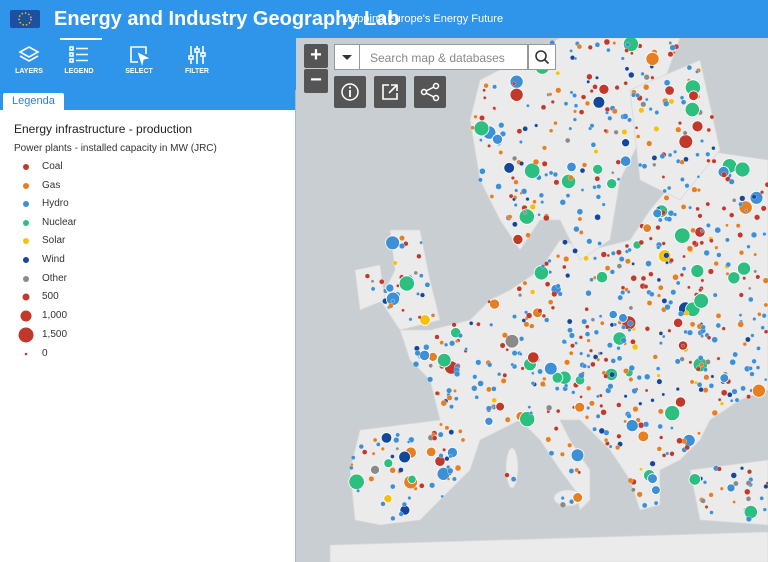 The height and width of the screenshot is (562, 768). I want to click on legend-tab: Legenda, so click(33, 102).